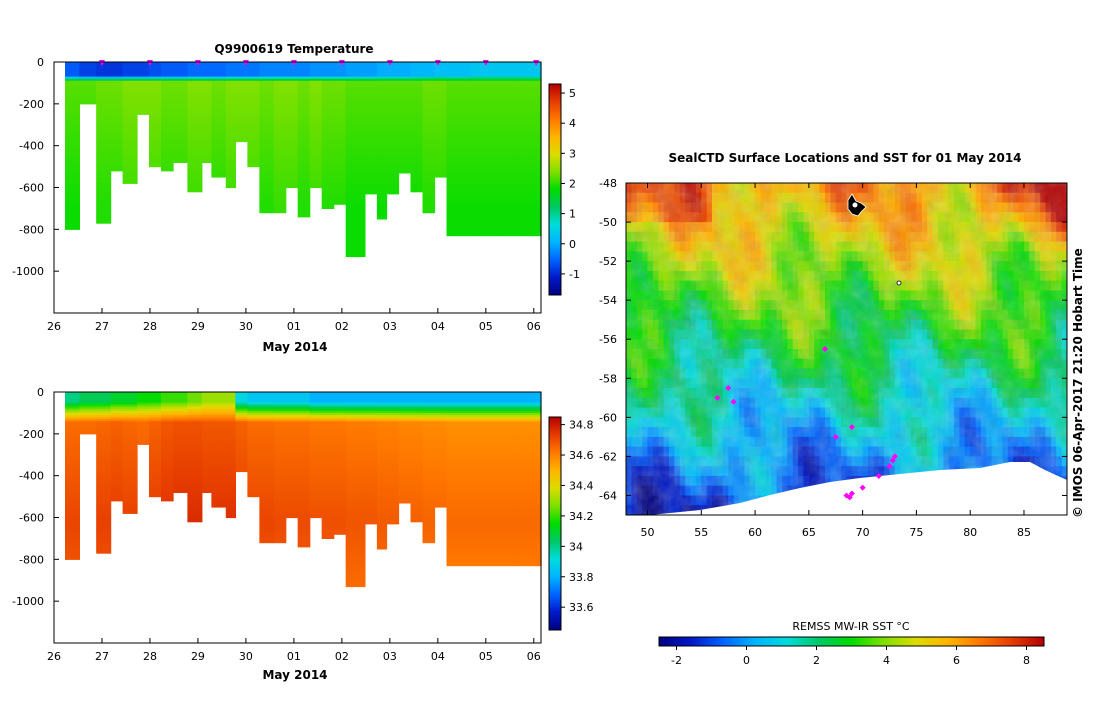  I want to click on colorbar-tick-label: 33.8, so click(581, 577).